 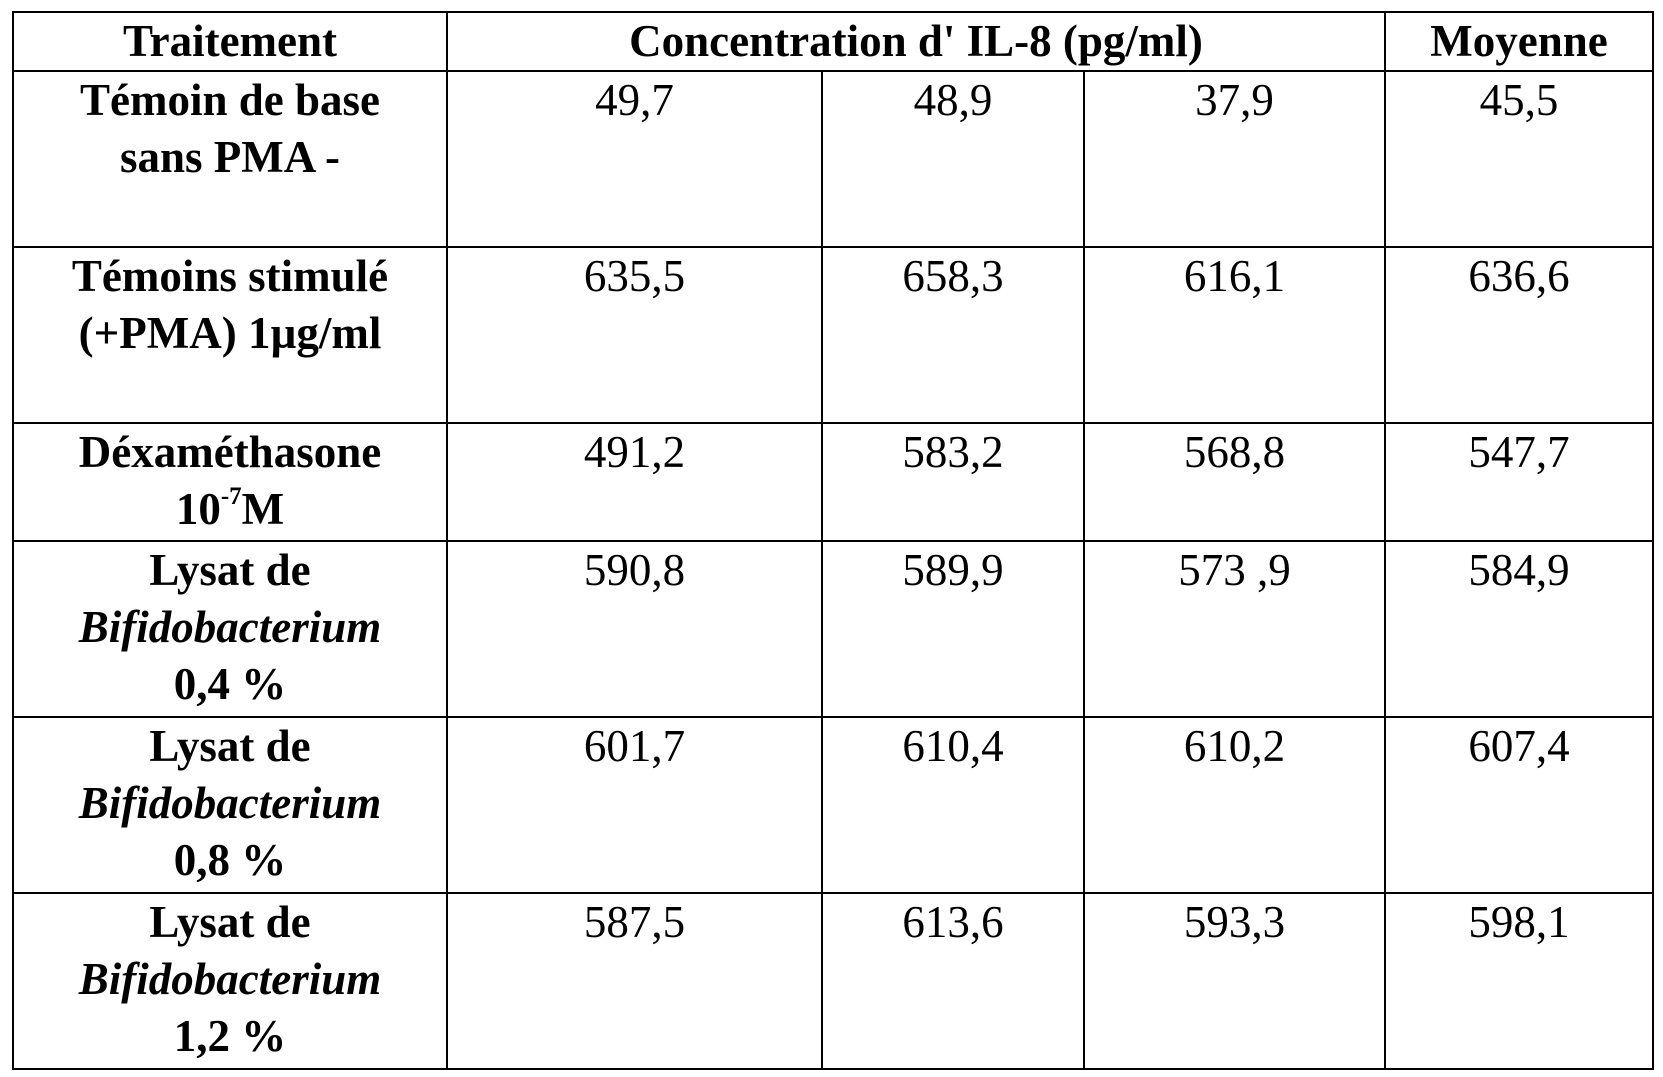 What do you see at coordinates (1234, 981) in the screenshot?
I see `value-cell: 593,3` at bounding box center [1234, 981].